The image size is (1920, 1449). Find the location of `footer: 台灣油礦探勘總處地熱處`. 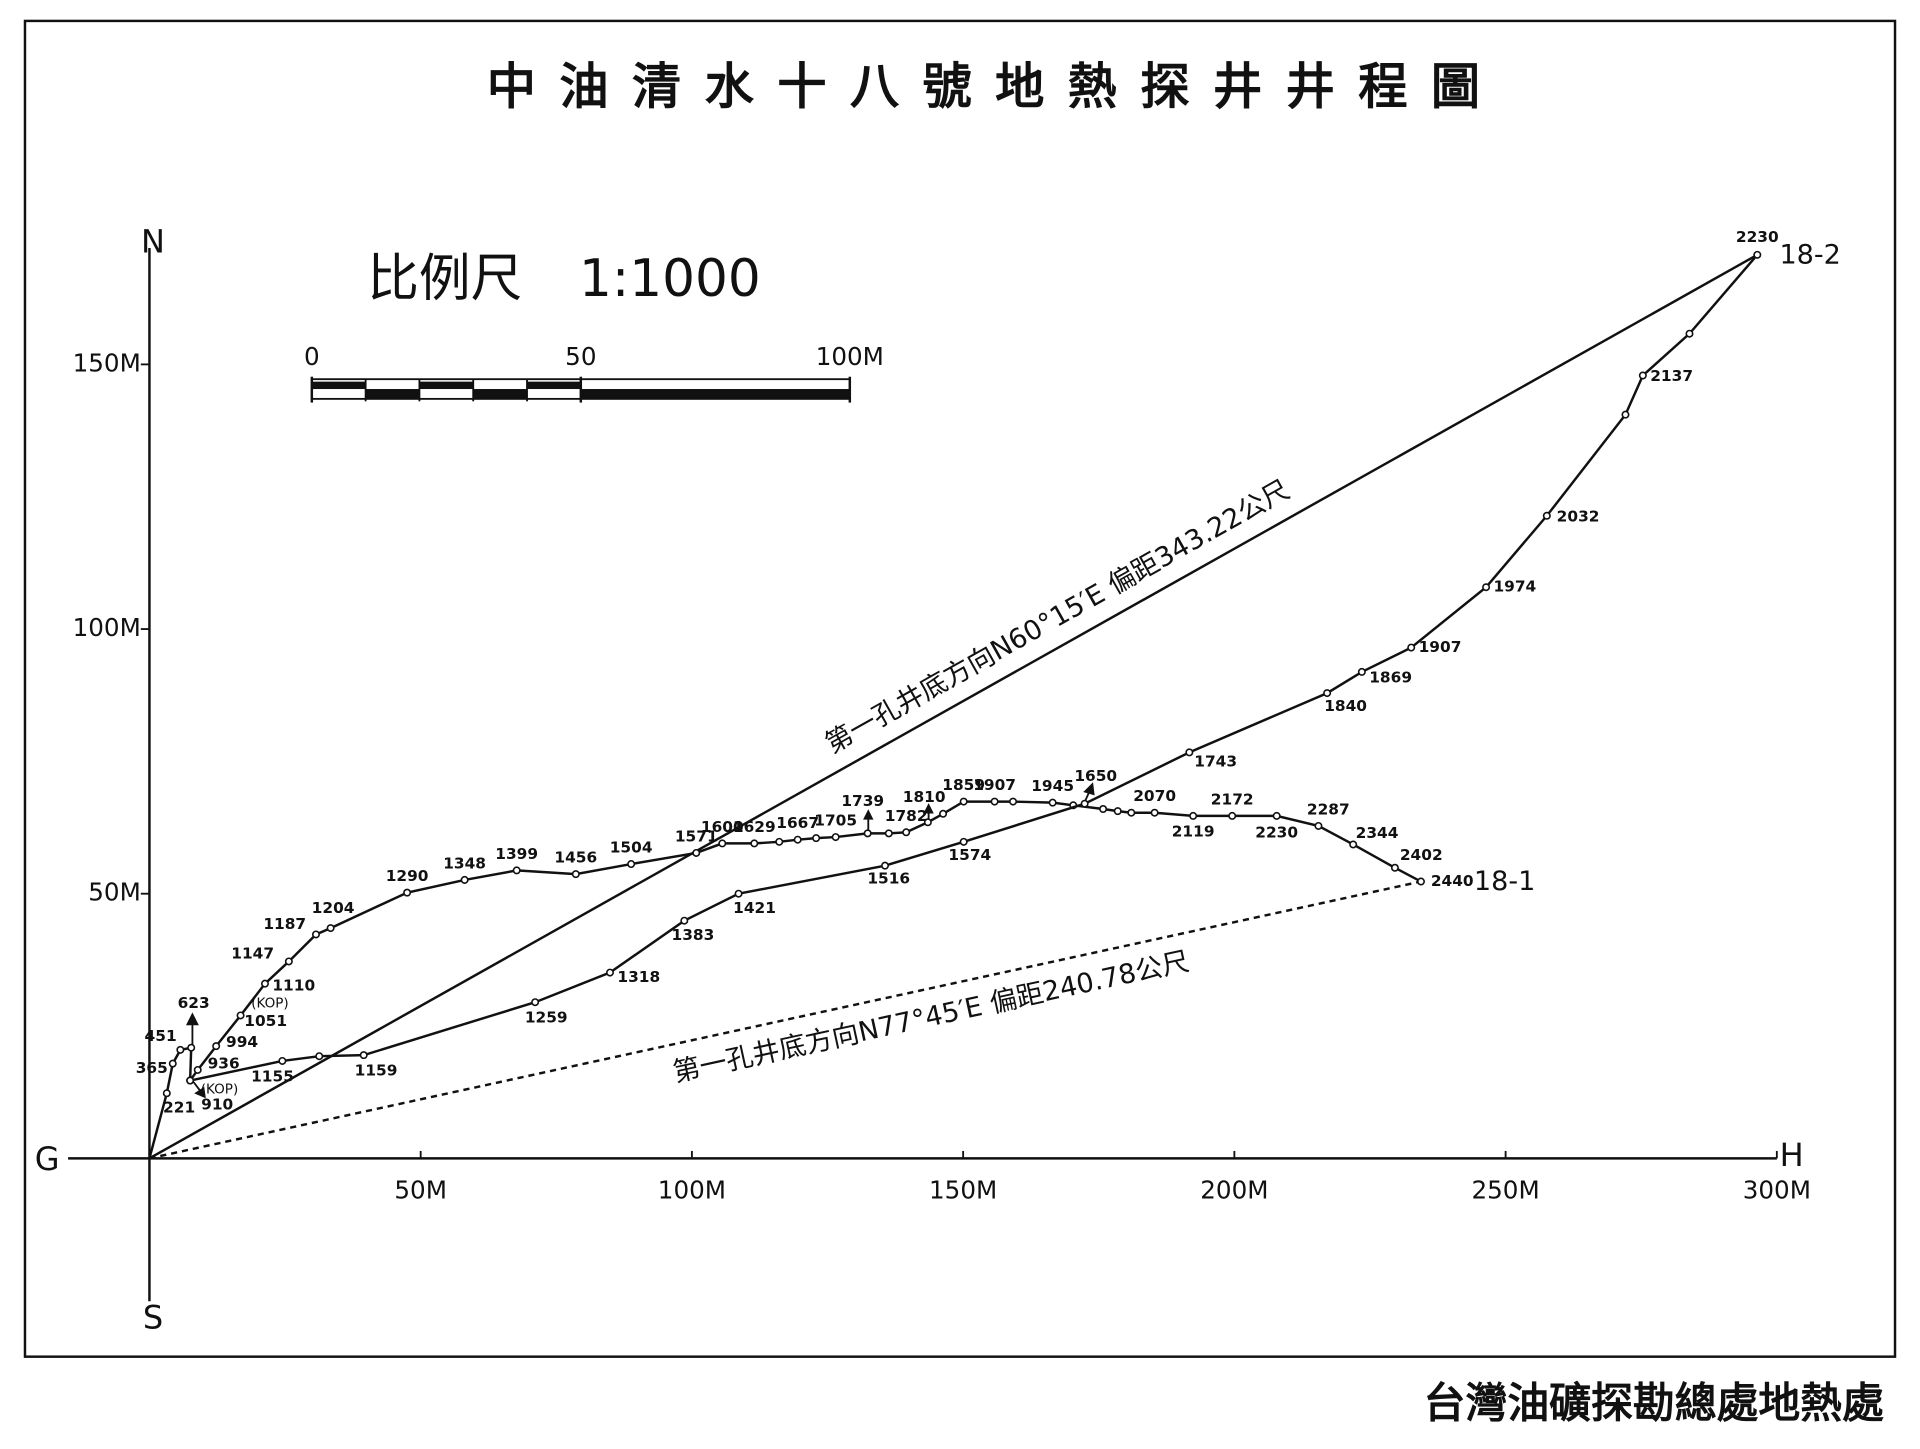

footer: 台灣油礦探勘總處地熱處 is located at coordinates (1654, 1402).